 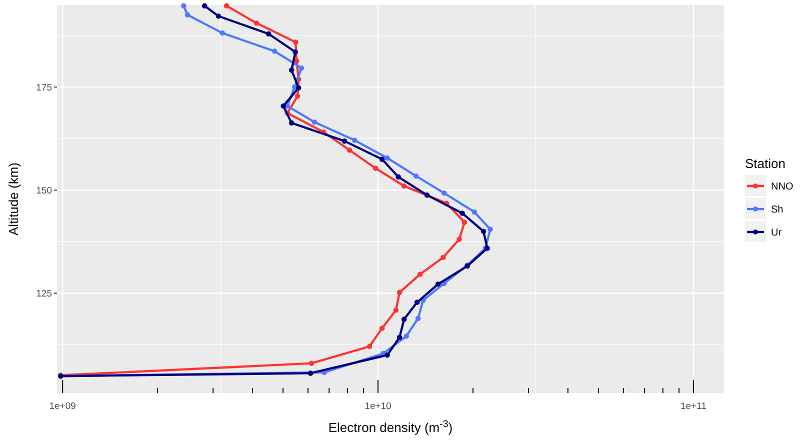 What do you see at coordinates (378, 406) in the screenshot?
I see `x-tick-label: 1e+10` at bounding box center [378, 406].